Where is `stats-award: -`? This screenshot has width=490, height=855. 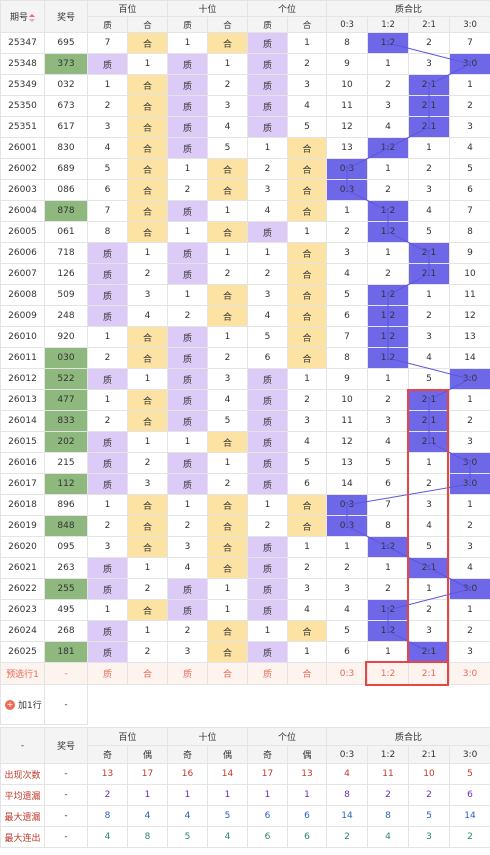
stats-award: - is located at coordinates (66, 837).